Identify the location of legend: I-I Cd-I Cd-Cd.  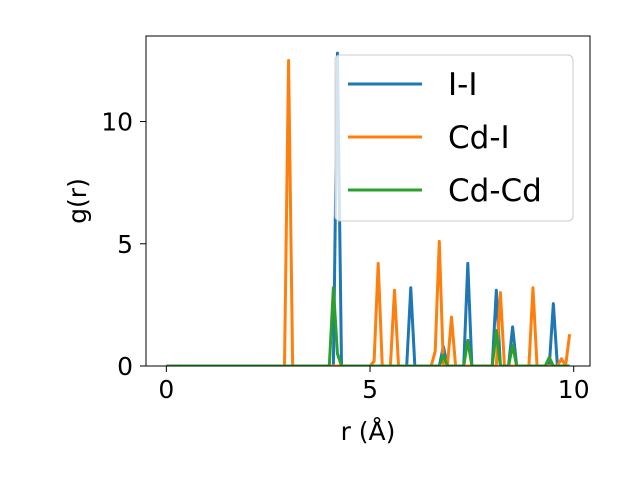
(454, 138).